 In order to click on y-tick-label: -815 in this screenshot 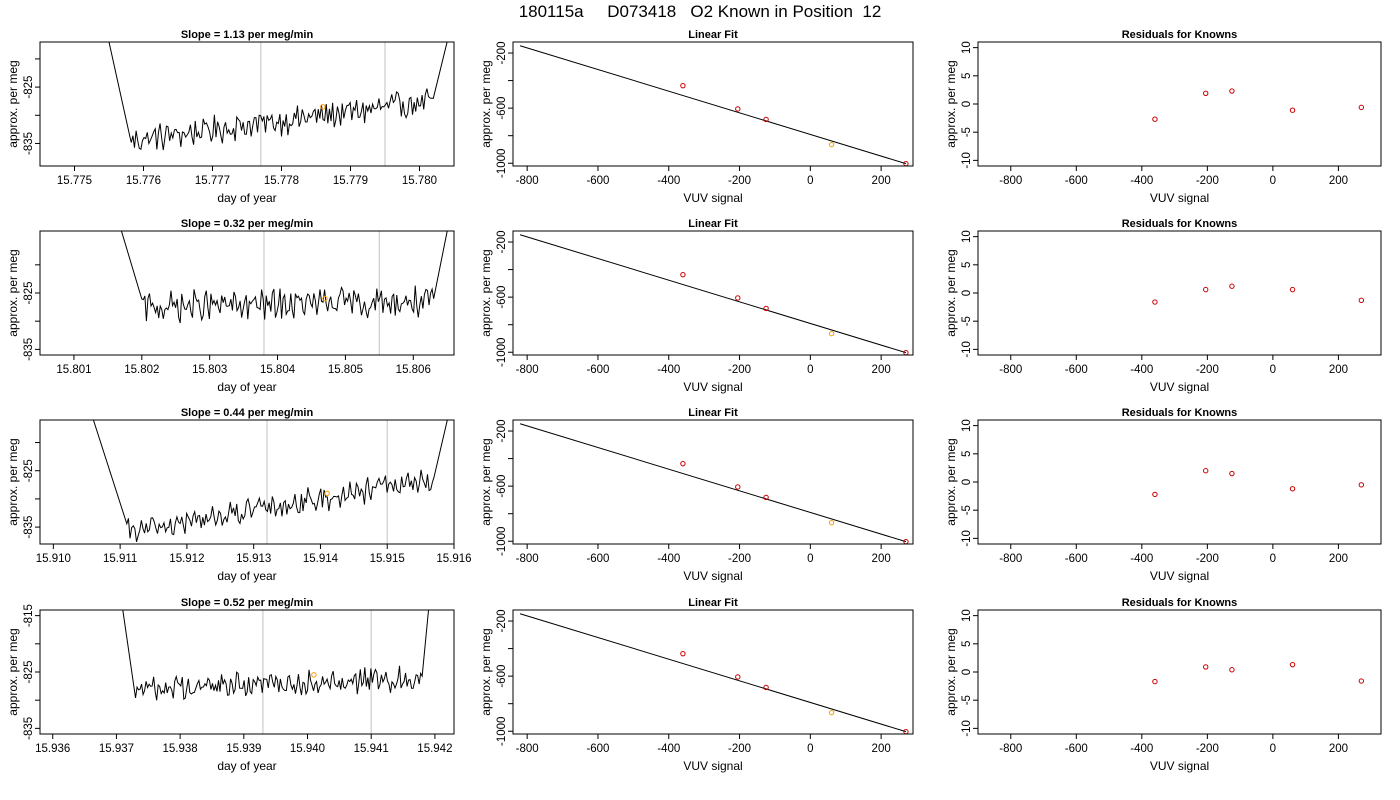, I will do `click(29, 615)`.